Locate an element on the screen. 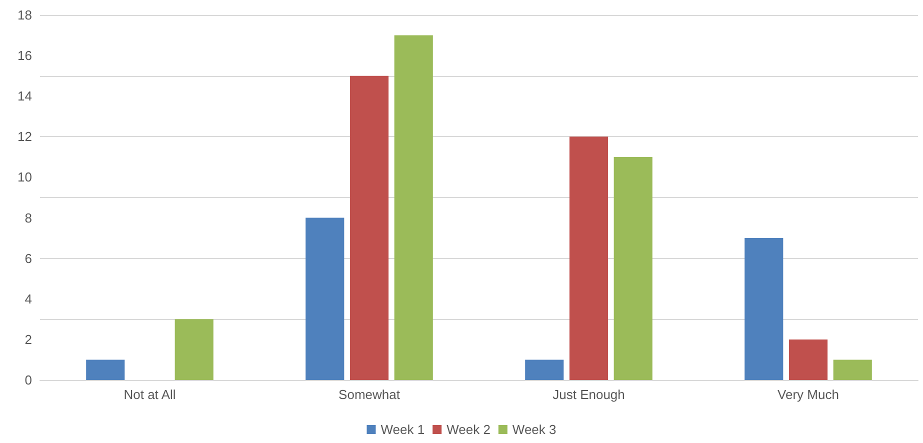  x-tick-label: Somewhat is located at coordinates (369, 394).